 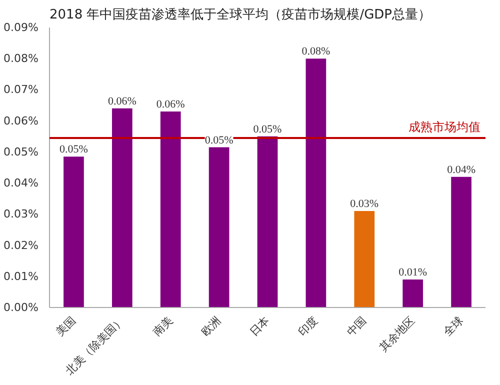 I want to click on x-tick-label: 中国, so click(x=356, y=326).